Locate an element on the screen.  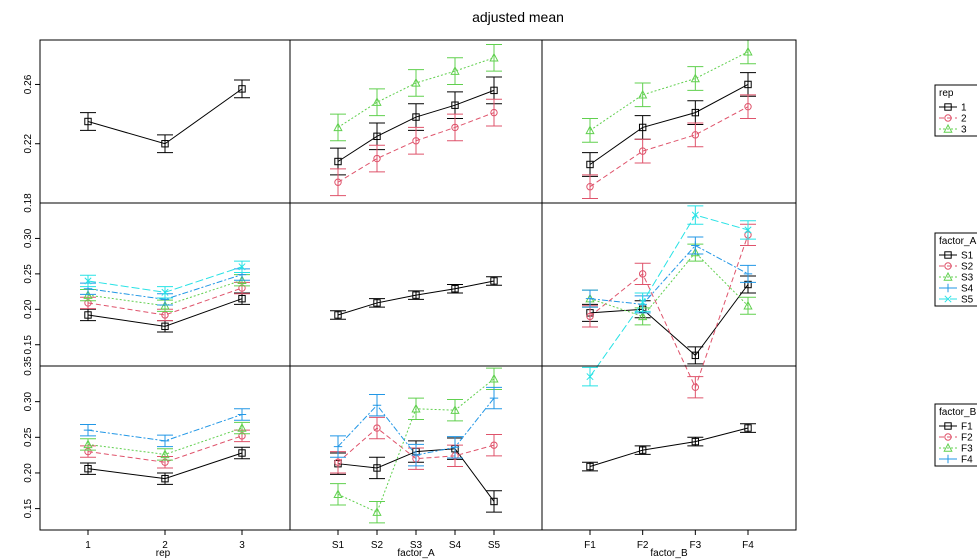
y-tick-label: 0.30 is located at coordinates (28, 238).